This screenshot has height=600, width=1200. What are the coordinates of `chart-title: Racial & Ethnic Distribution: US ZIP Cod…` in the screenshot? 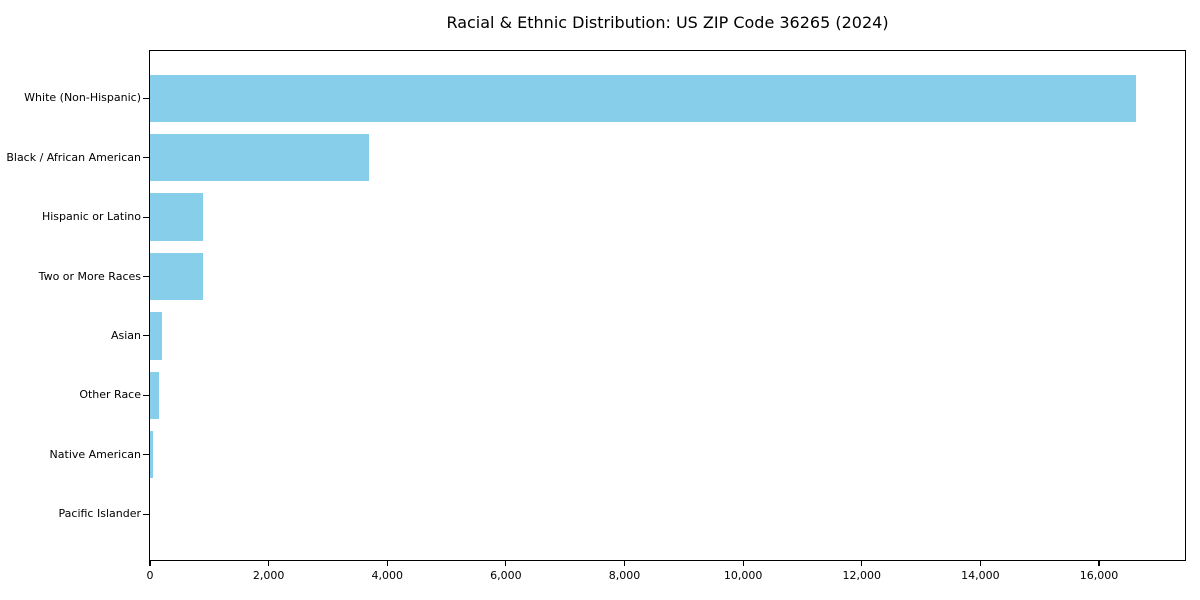 It's located at (667, 22).